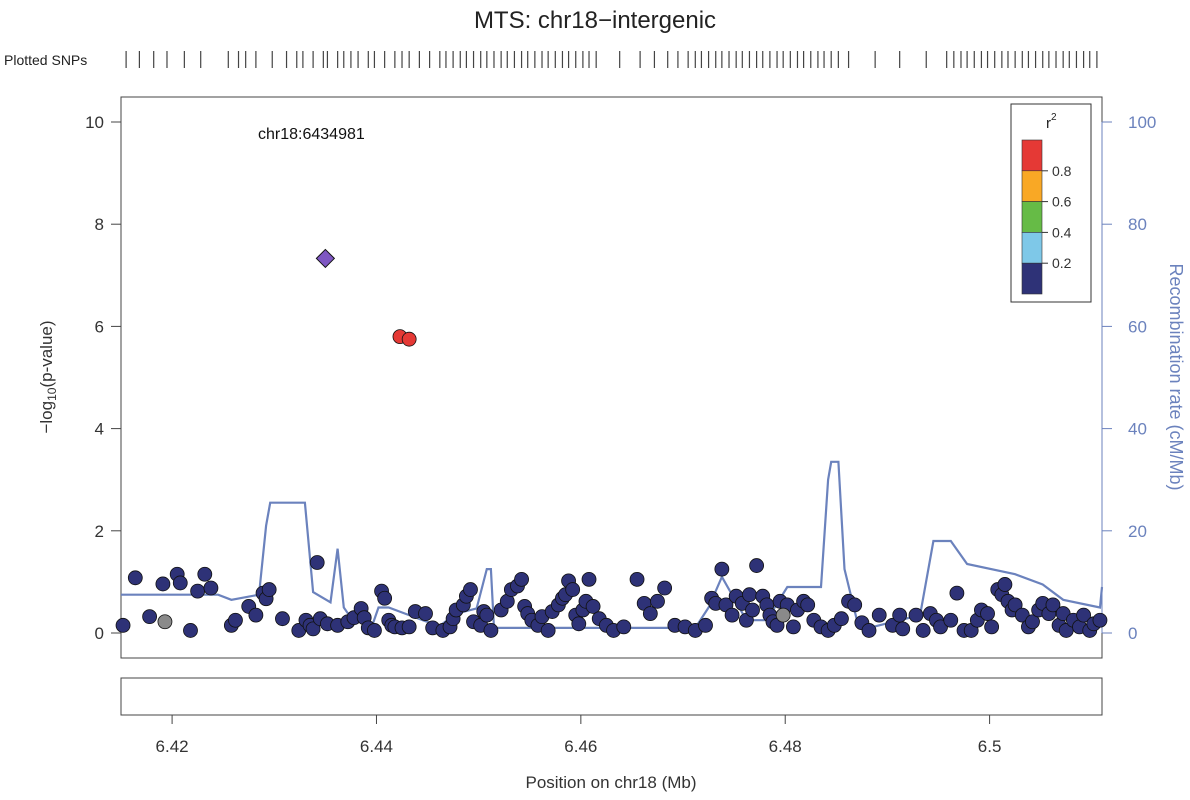 The image size is (1190, 800). I want to click on plotted-snps-label: Plotted SNPs, so click(45, 60).